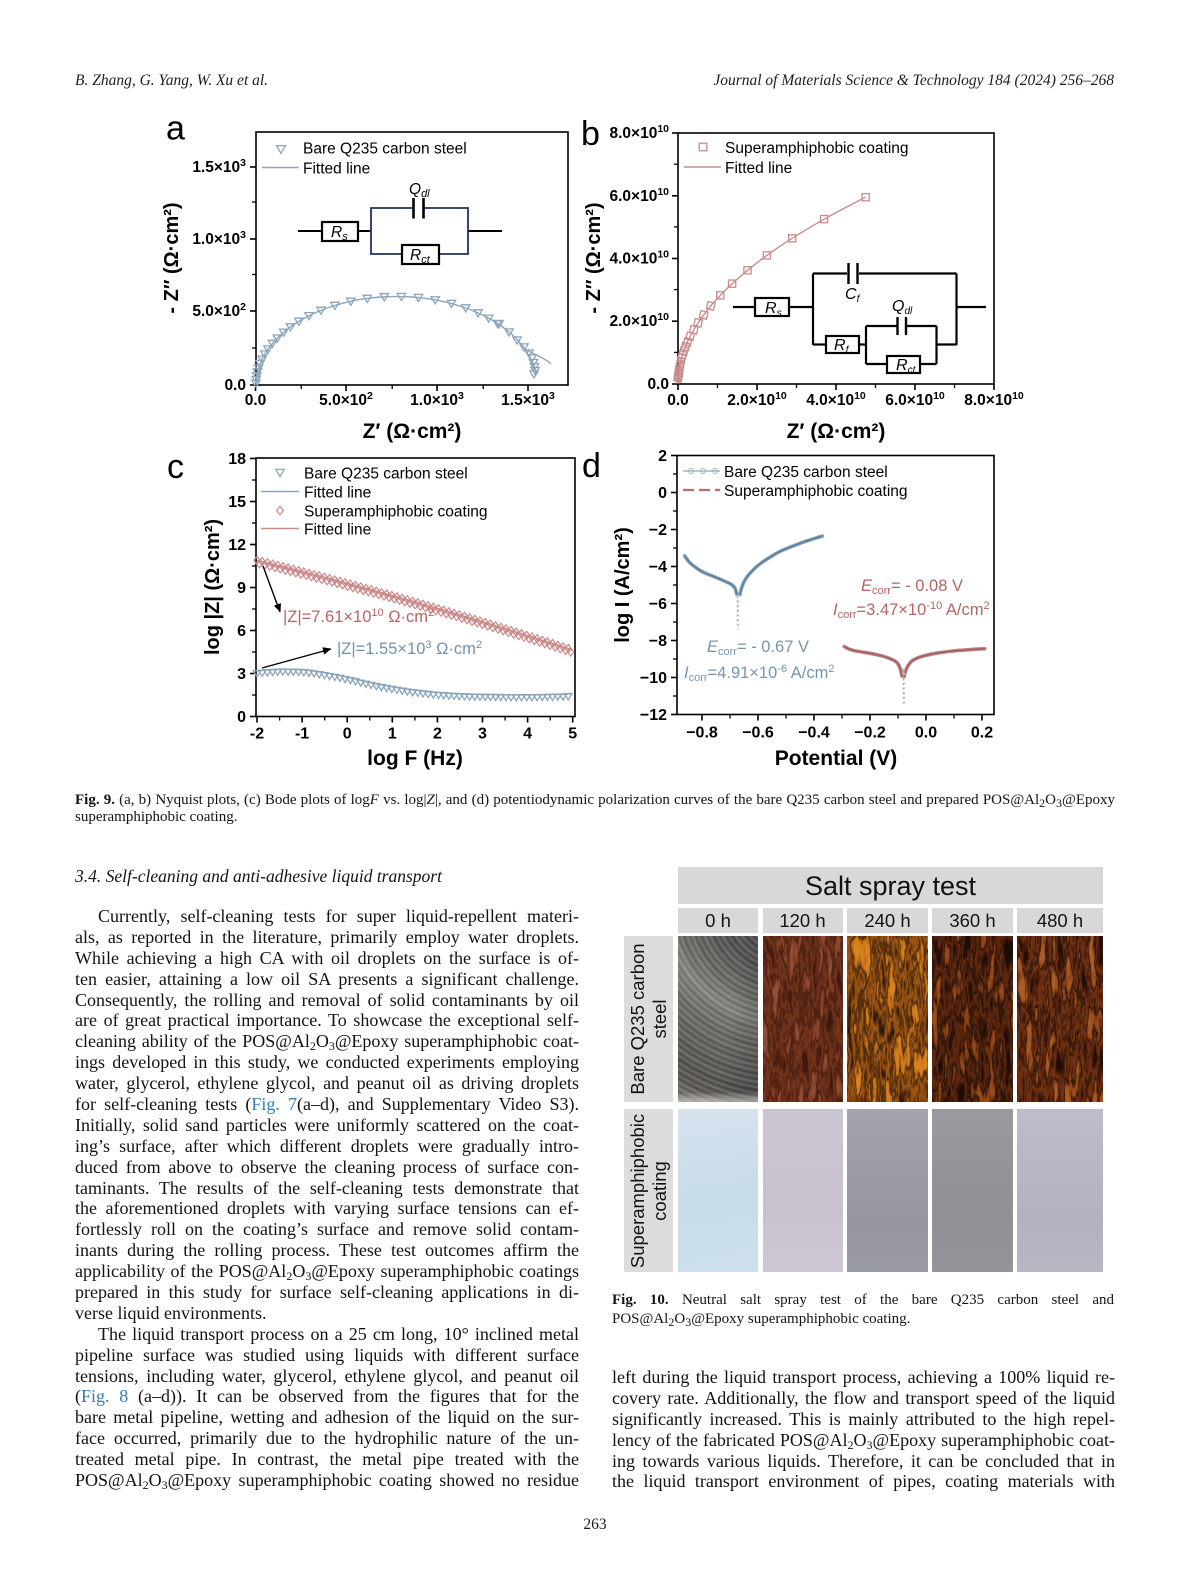 The height and width of the screenshot is (1587, 1190). I want to click on svg-text: 4, so click(527, 734).